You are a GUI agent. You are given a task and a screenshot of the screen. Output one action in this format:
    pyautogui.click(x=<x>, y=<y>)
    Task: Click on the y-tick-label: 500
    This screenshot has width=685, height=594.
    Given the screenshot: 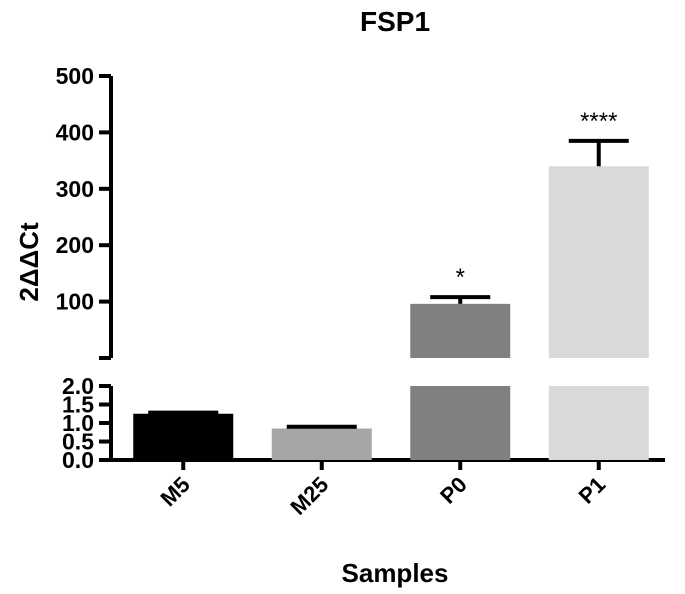 What is the action you would take?
    pyautogui.click(x=75, y=76)
    